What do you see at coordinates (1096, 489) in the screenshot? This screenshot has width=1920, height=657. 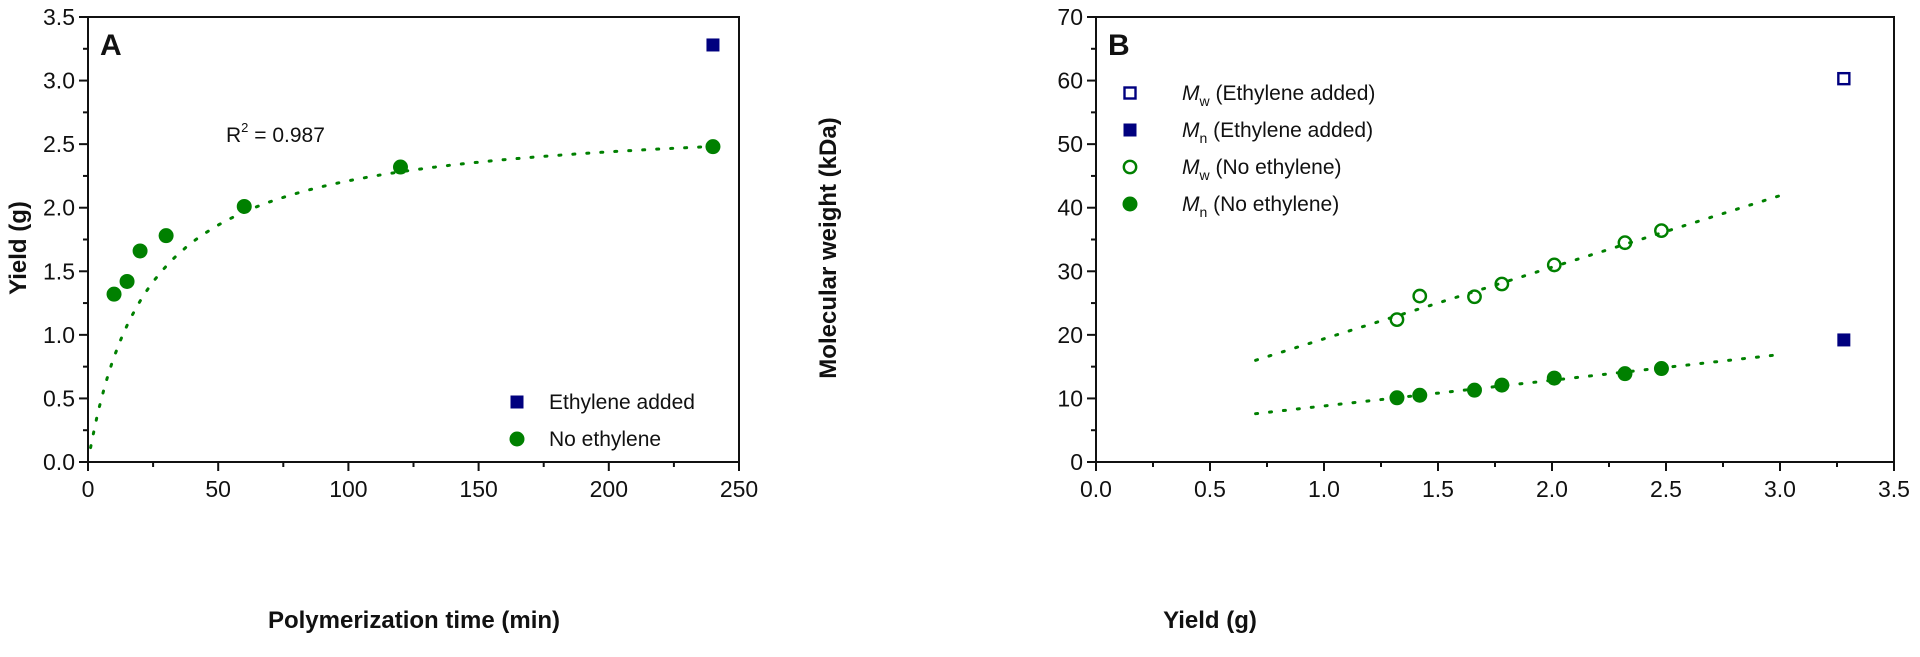 I see `panel-b-x-tick-label: 0.0` at bounding box center [1096, 489].